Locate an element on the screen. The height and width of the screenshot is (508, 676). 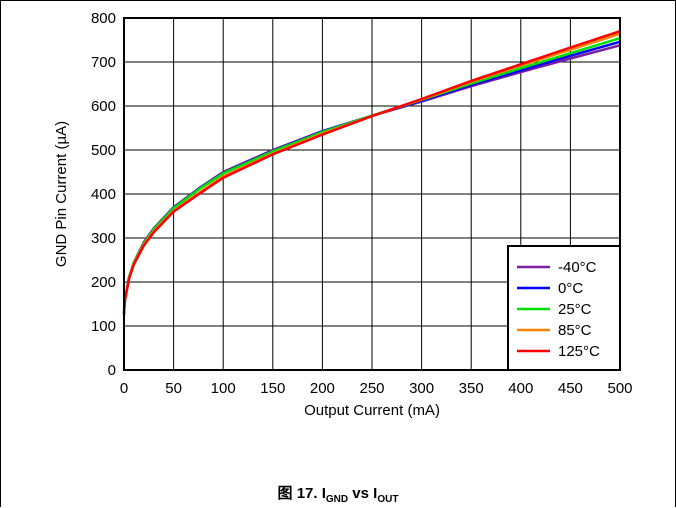
figure-caption: 图 17. IGND vs IOUT is located at coordinates (338, 493).